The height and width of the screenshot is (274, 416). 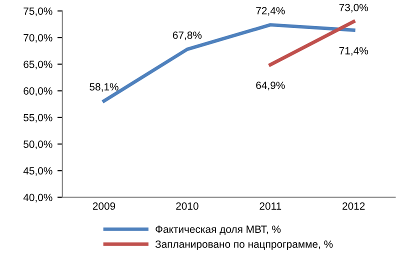 I want to click on legend-label: Запланировано по нацпрограмме, %, so click(x=244, y=245).